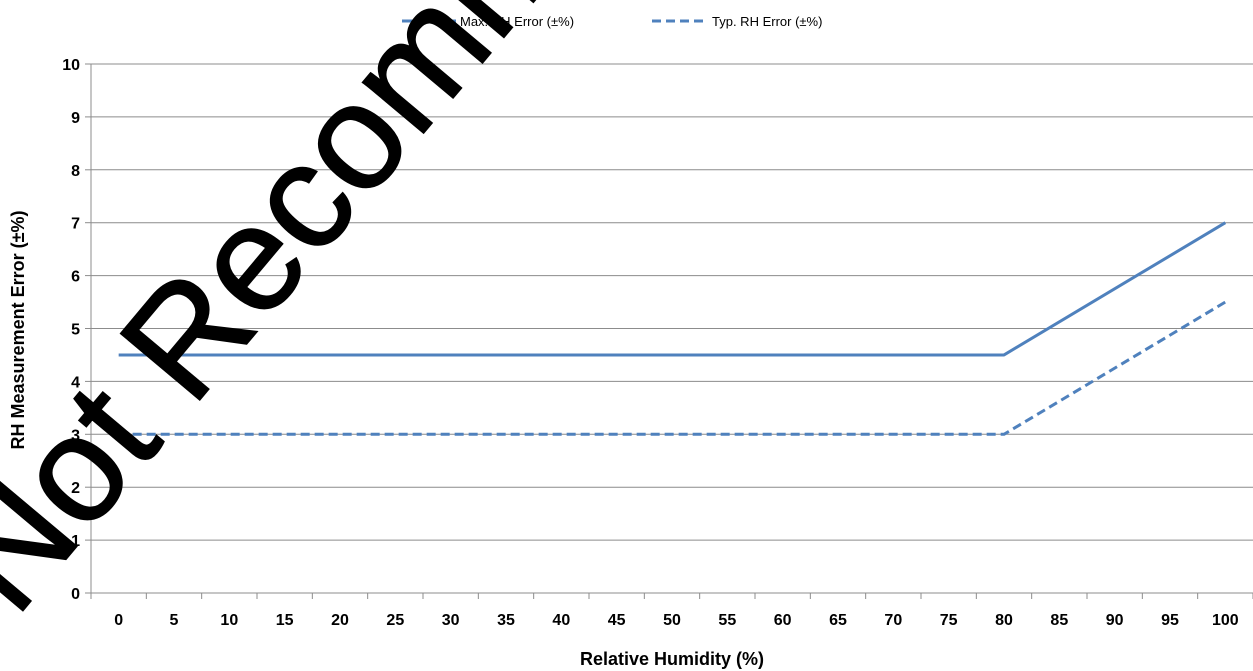  Describe the element at coordinates (75, 541) in the screenshot. I see `y-tick-label: 1` at that location.